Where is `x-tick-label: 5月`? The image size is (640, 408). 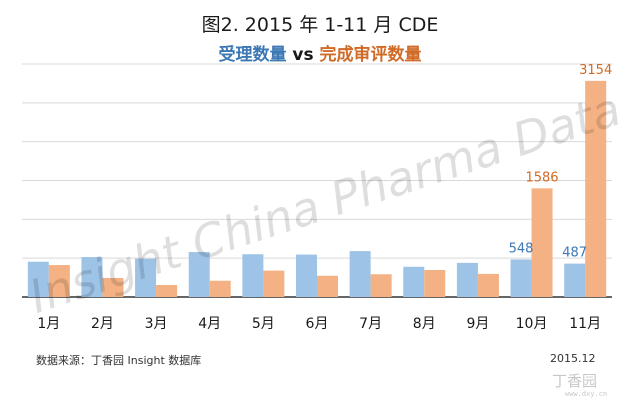
x-tick-label: 5月 is located at coordinates (263, 324).